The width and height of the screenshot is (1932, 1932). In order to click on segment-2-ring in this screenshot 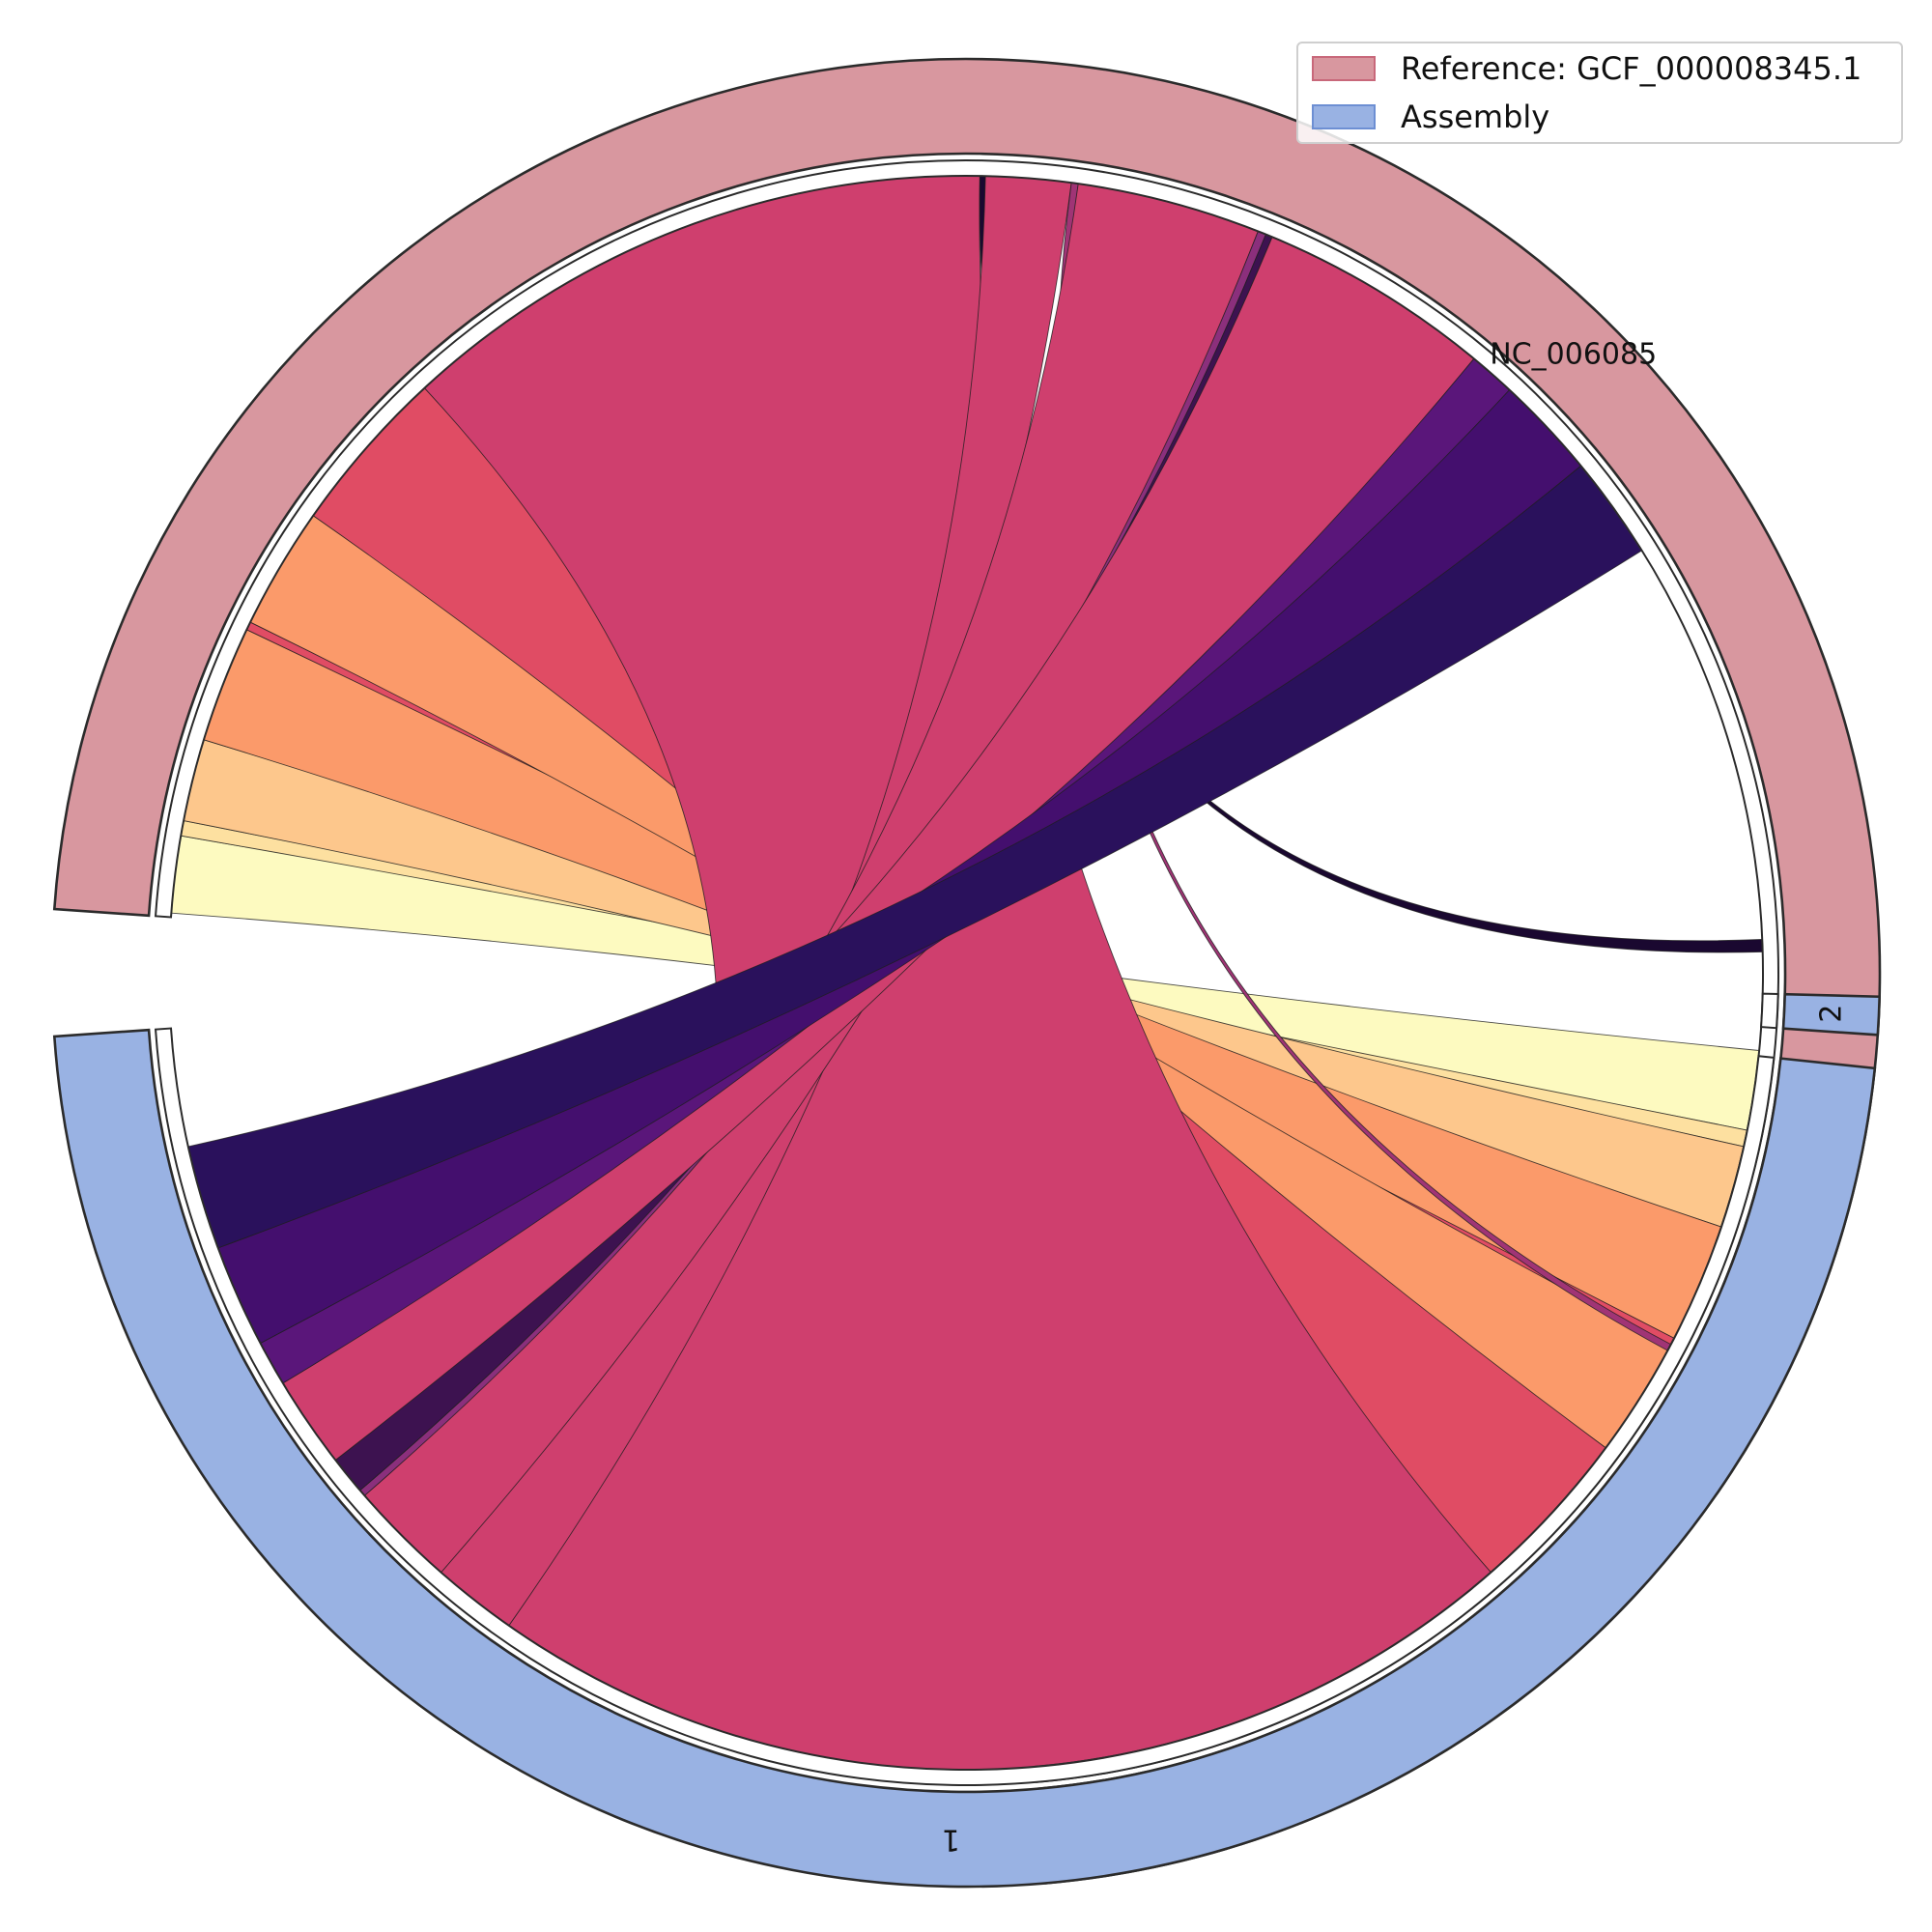, I will do `click(1831, 1014)`.